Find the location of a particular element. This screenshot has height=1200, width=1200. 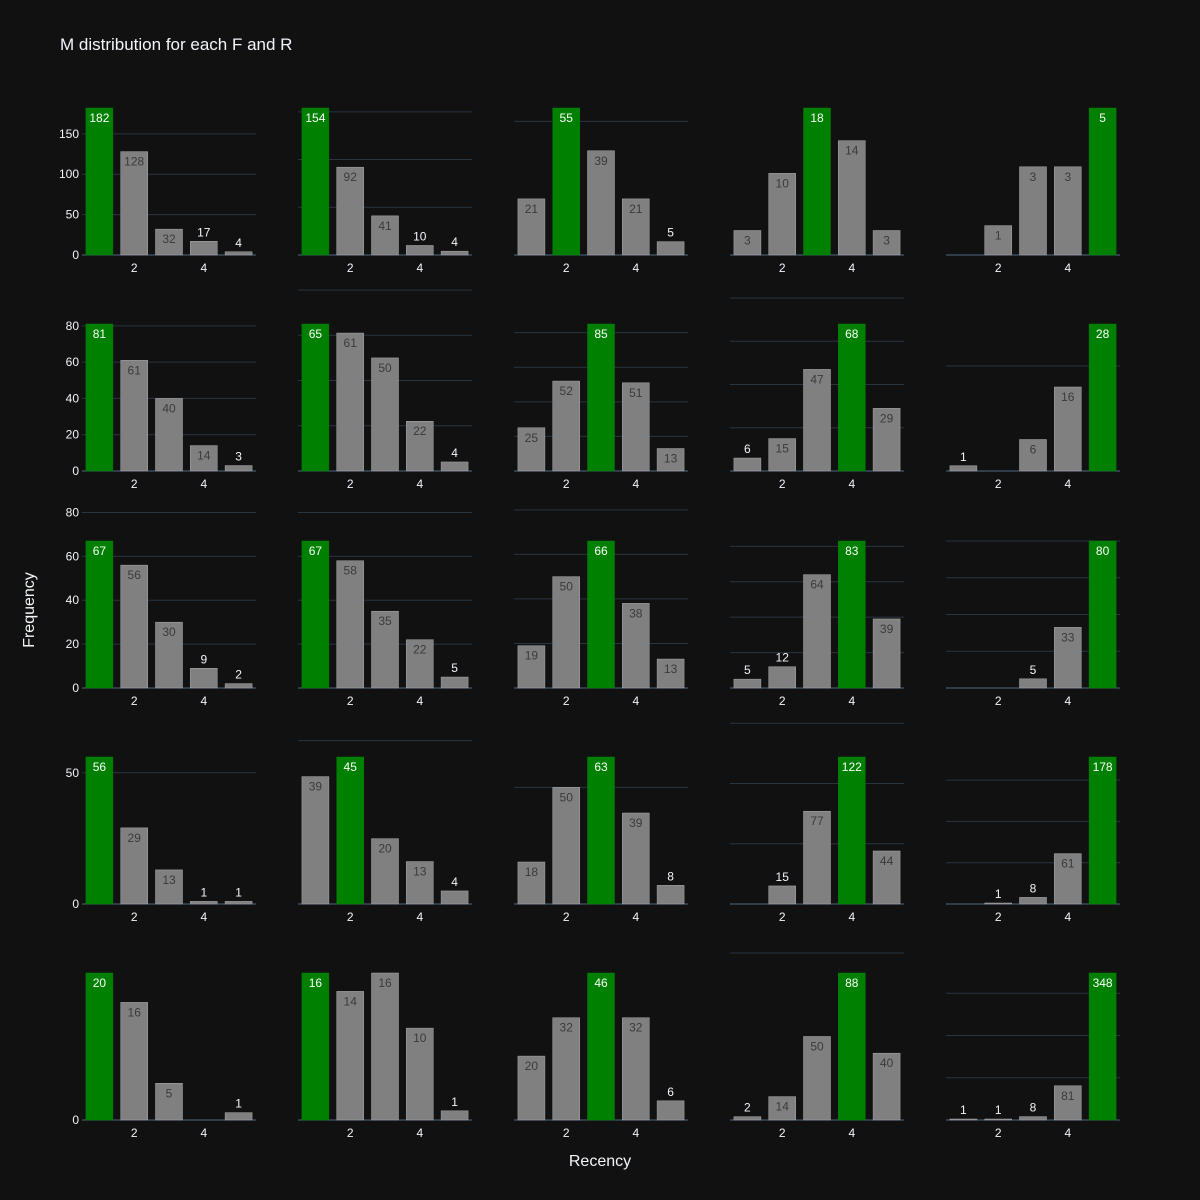

panel: 154 92 41 10 4 2 4 is located at coordinates (385, 191).